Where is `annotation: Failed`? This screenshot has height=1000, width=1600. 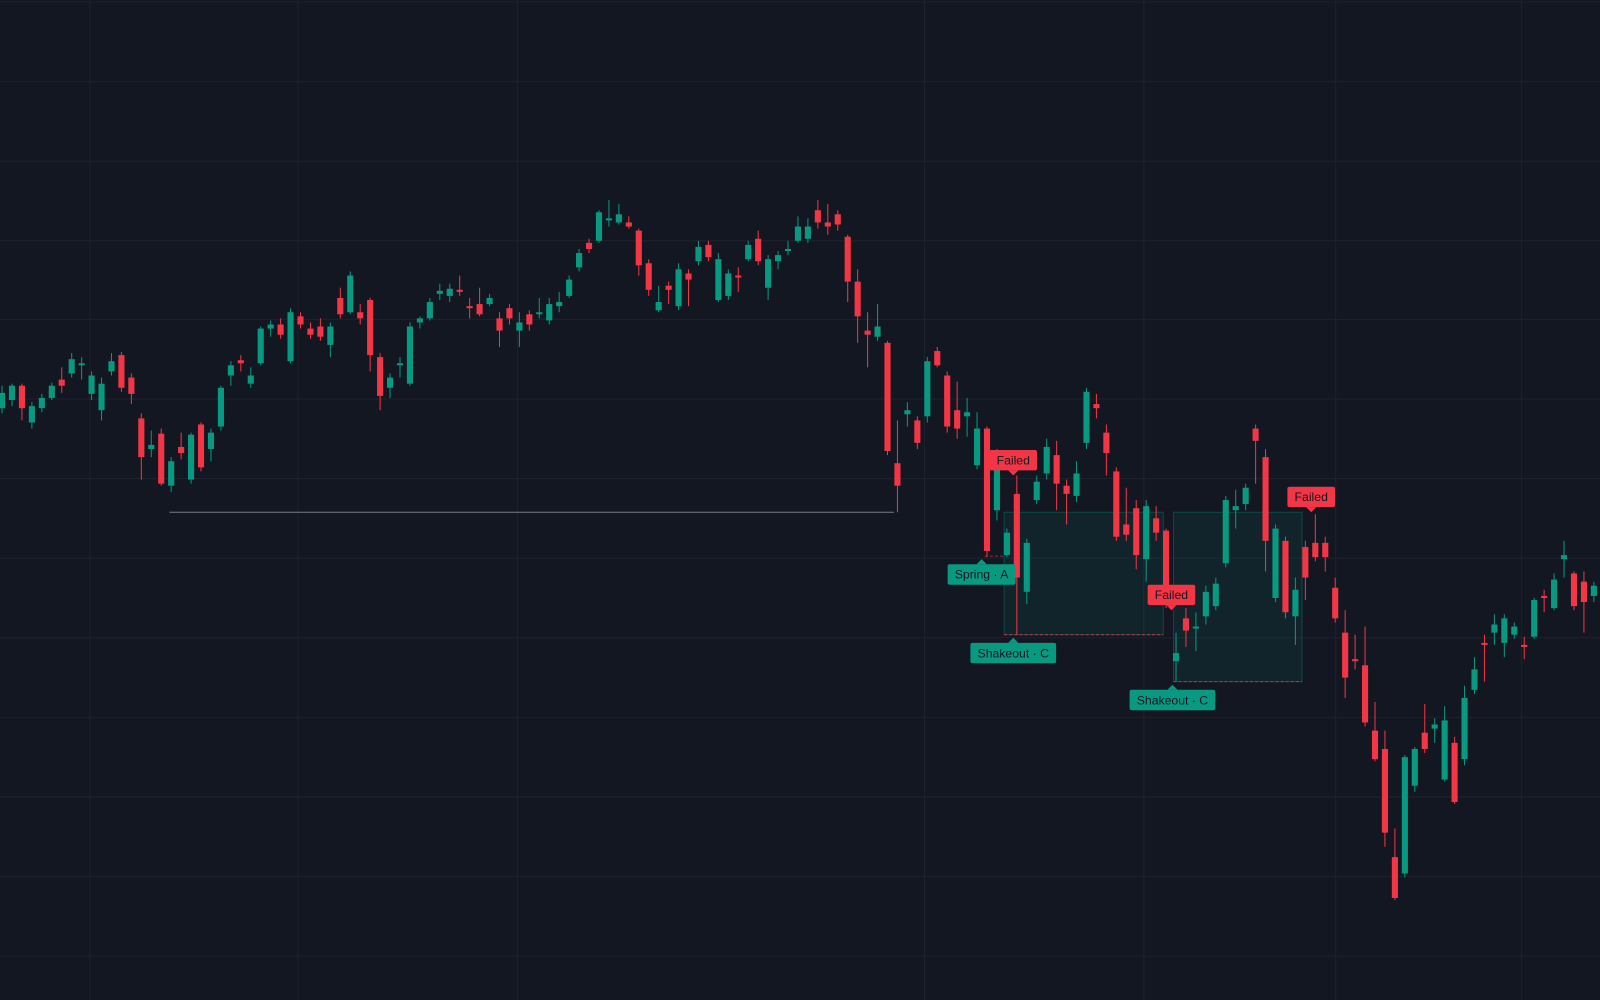 annotation: Failed is located at coordinates (1013, 463).